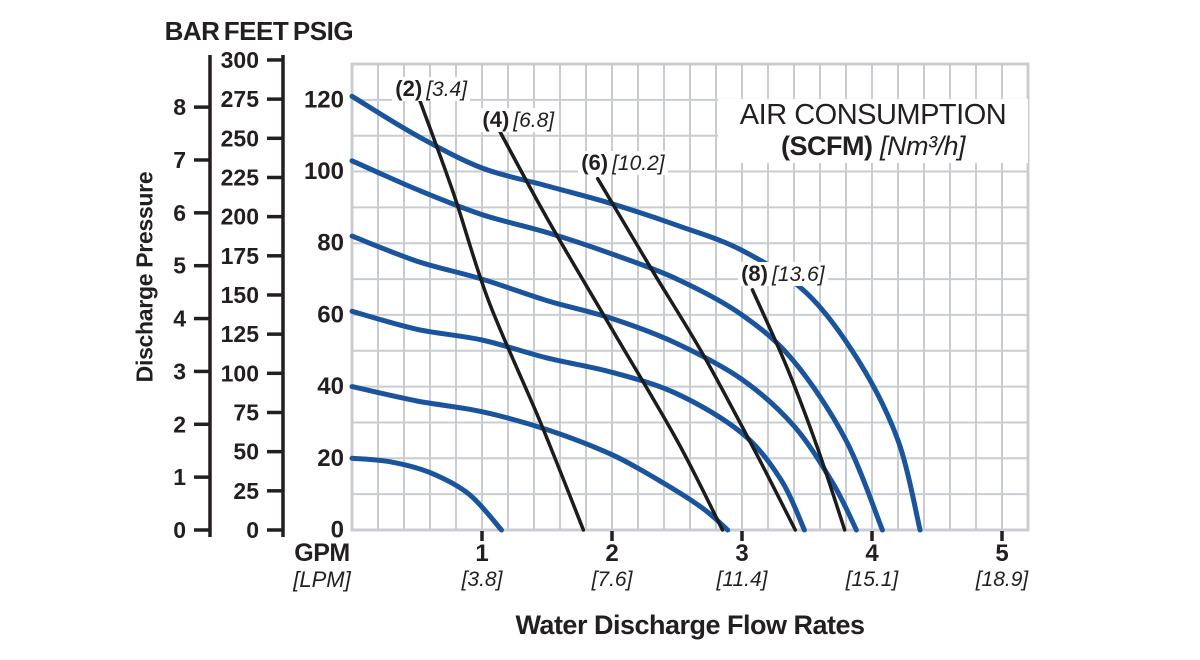  I want to click on air-curve-nm3h-value: [3.4], so click(447, 90).